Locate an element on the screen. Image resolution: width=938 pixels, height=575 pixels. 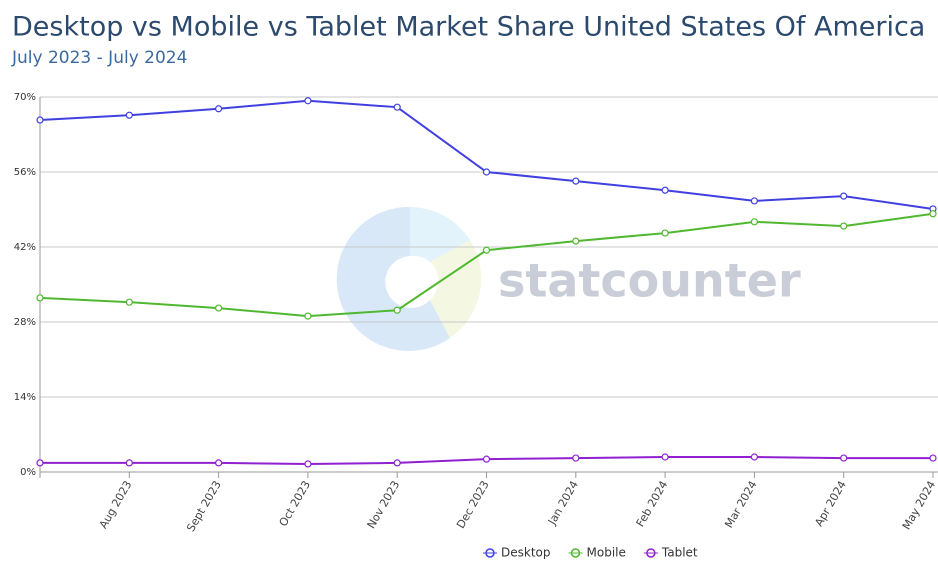
y-tick-label: 56% is located at coordinates (25, 172).